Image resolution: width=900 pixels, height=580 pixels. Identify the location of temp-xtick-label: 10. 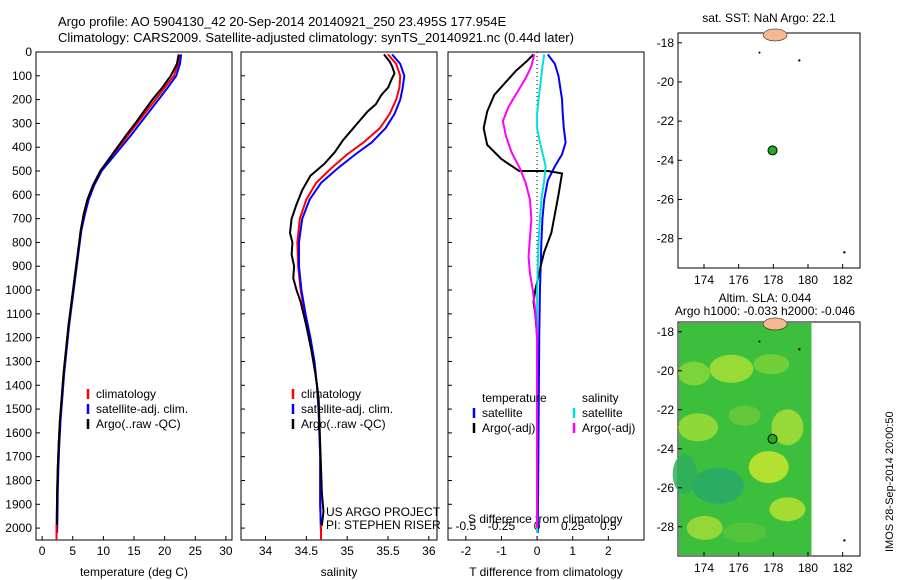
(104, 551).